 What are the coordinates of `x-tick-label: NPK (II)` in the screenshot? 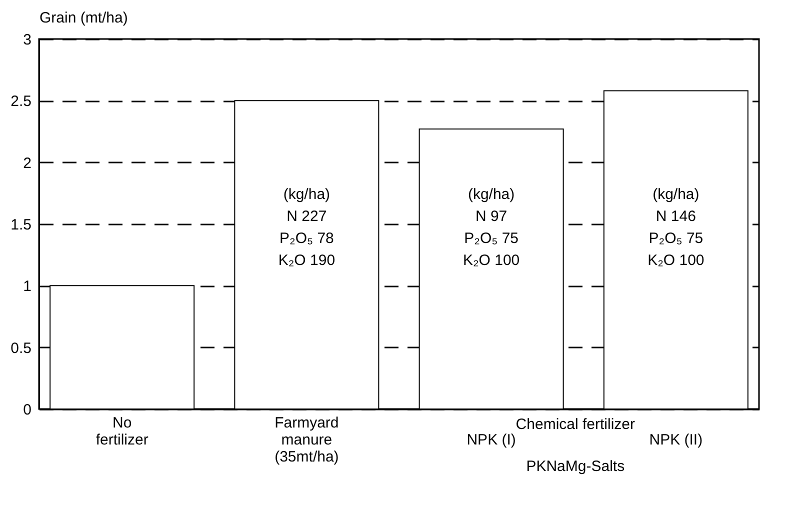 It's located at (676, 440).